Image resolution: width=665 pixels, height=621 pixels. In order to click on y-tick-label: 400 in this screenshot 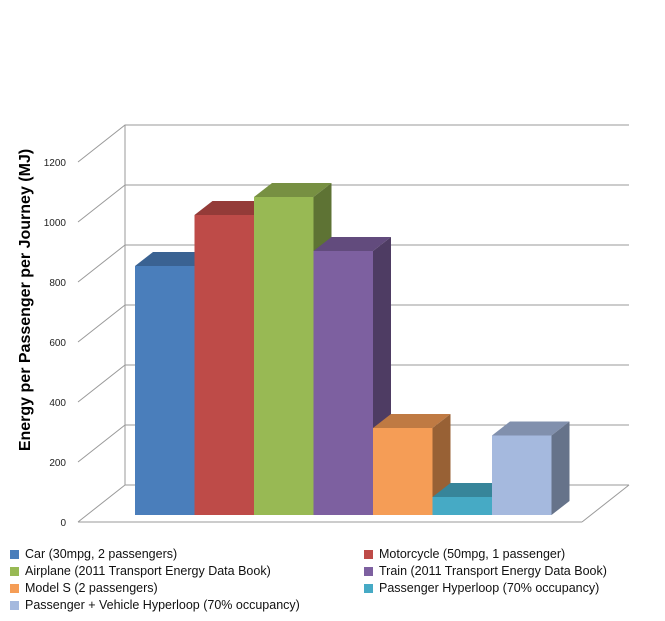, I will do `click(57, 403)`.